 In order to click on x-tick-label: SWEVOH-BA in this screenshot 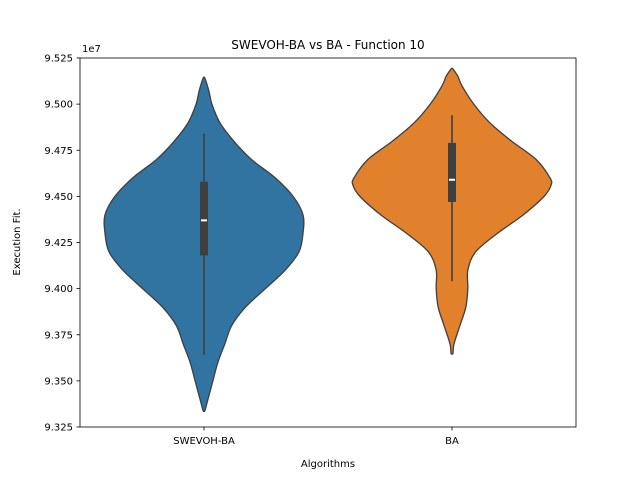, I will do `click(204, 441)`.